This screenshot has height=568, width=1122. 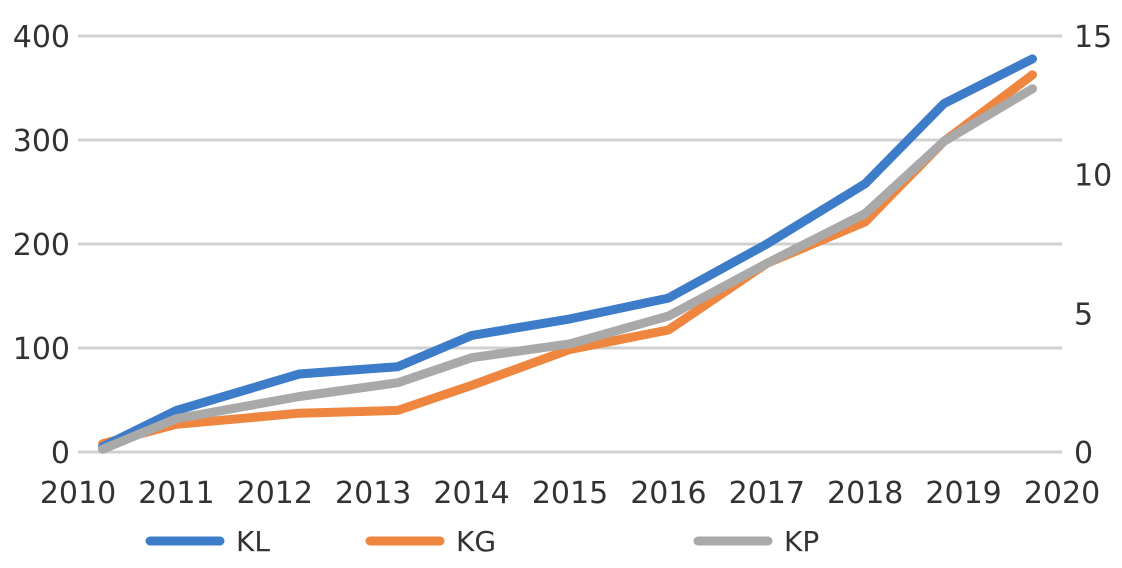 What do you see at coordinates (1093, 176) in the screenshot?
I see `right-tick-label: 10` at bounding box center [1093, 176].